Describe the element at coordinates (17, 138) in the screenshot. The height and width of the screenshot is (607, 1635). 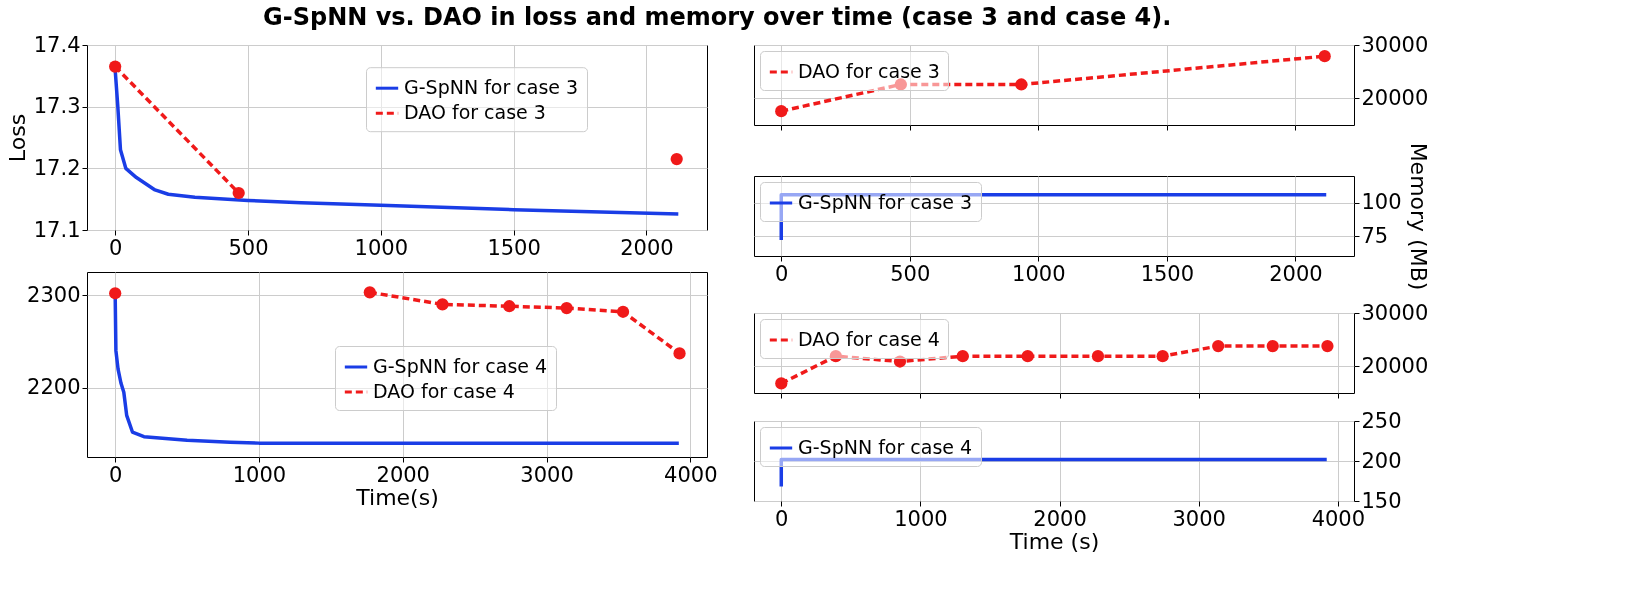
I see `y-axis-title: Loss` at that location.